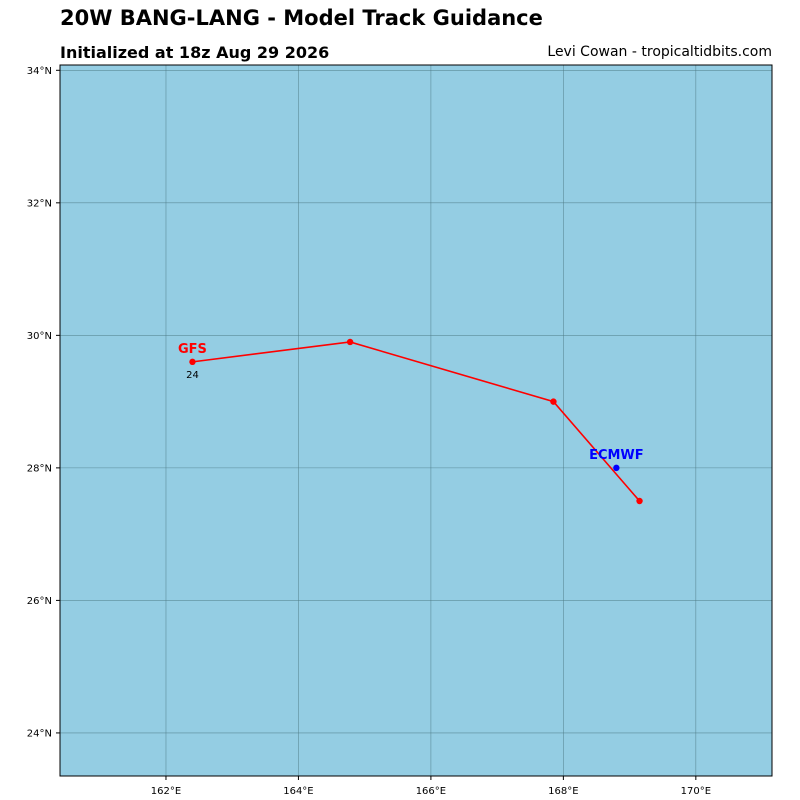 The image size is (800, 800). Describe the element at coordinates (39, 733) in the screenshot. I see `lat-tick-label: 24°N` at that location.